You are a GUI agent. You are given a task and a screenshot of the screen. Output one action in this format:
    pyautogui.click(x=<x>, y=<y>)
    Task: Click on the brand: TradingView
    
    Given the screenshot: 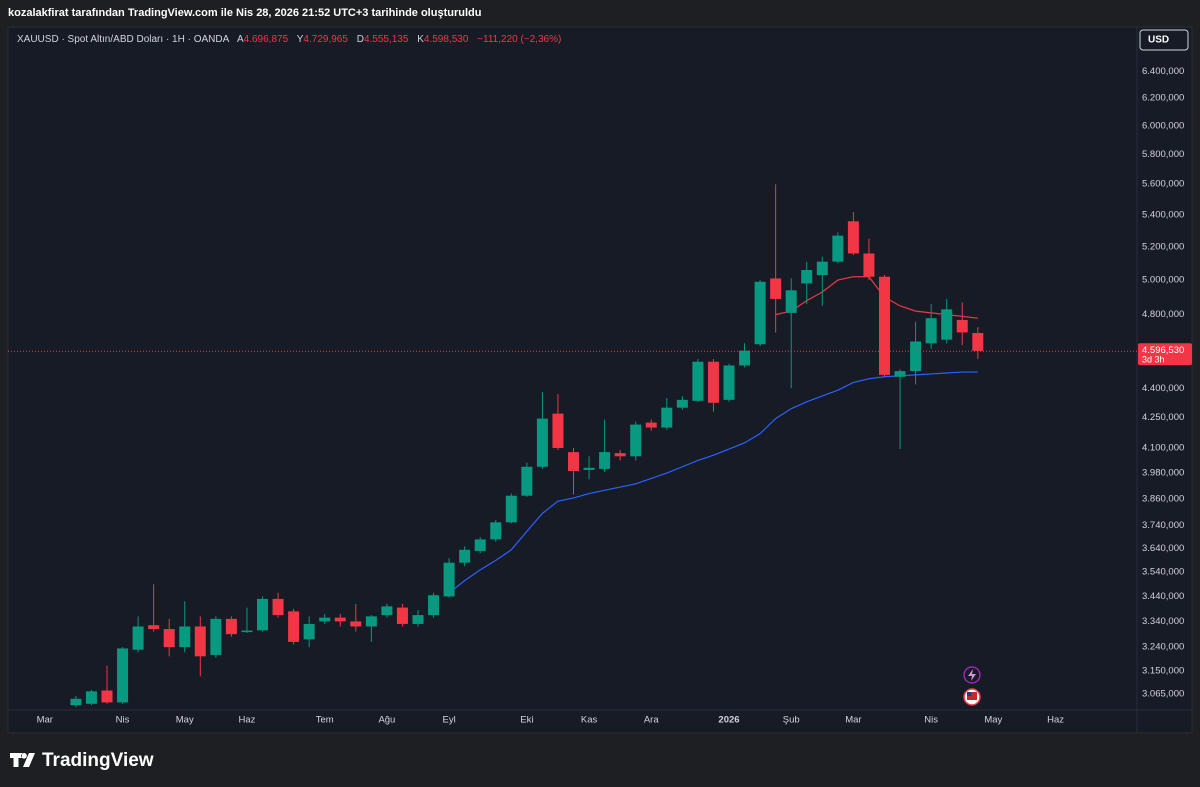 What is the action you would take?
    pyautogui.click(x=98, y=760)
    